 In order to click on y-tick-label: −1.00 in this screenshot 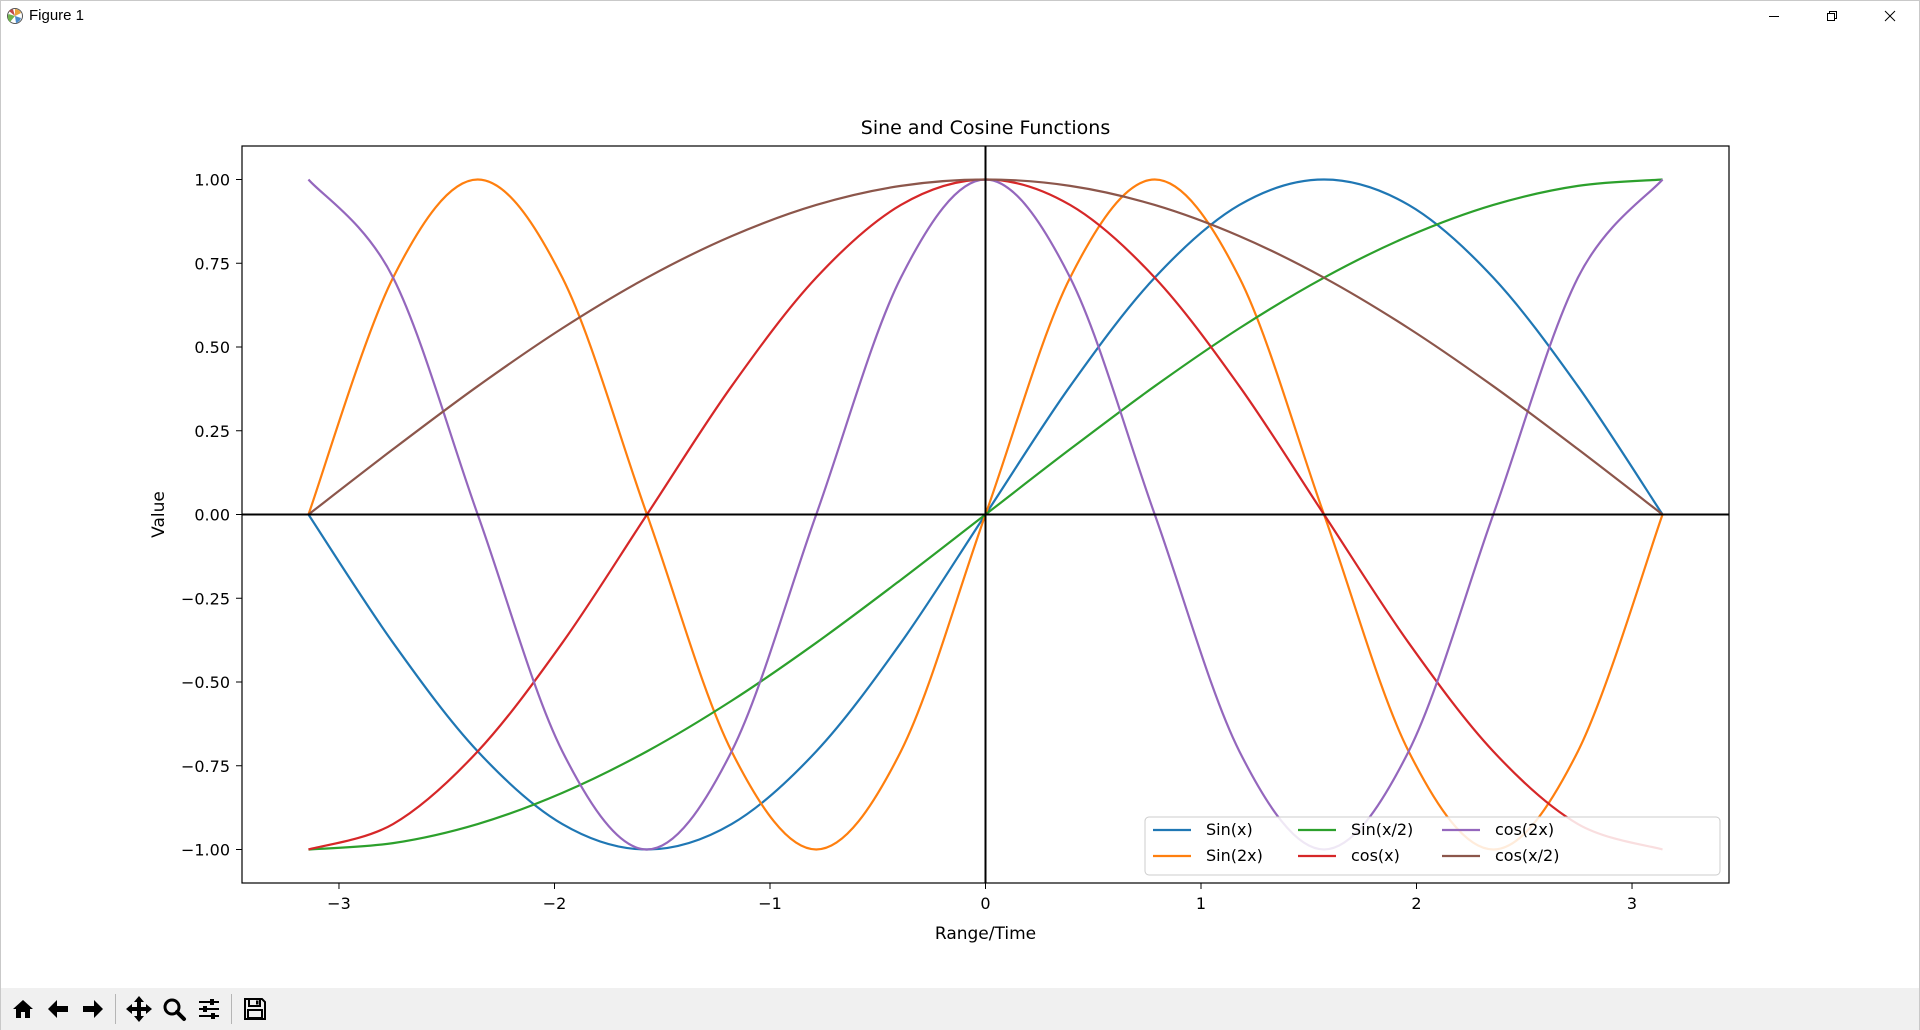, I will do `click(205, 850)`.